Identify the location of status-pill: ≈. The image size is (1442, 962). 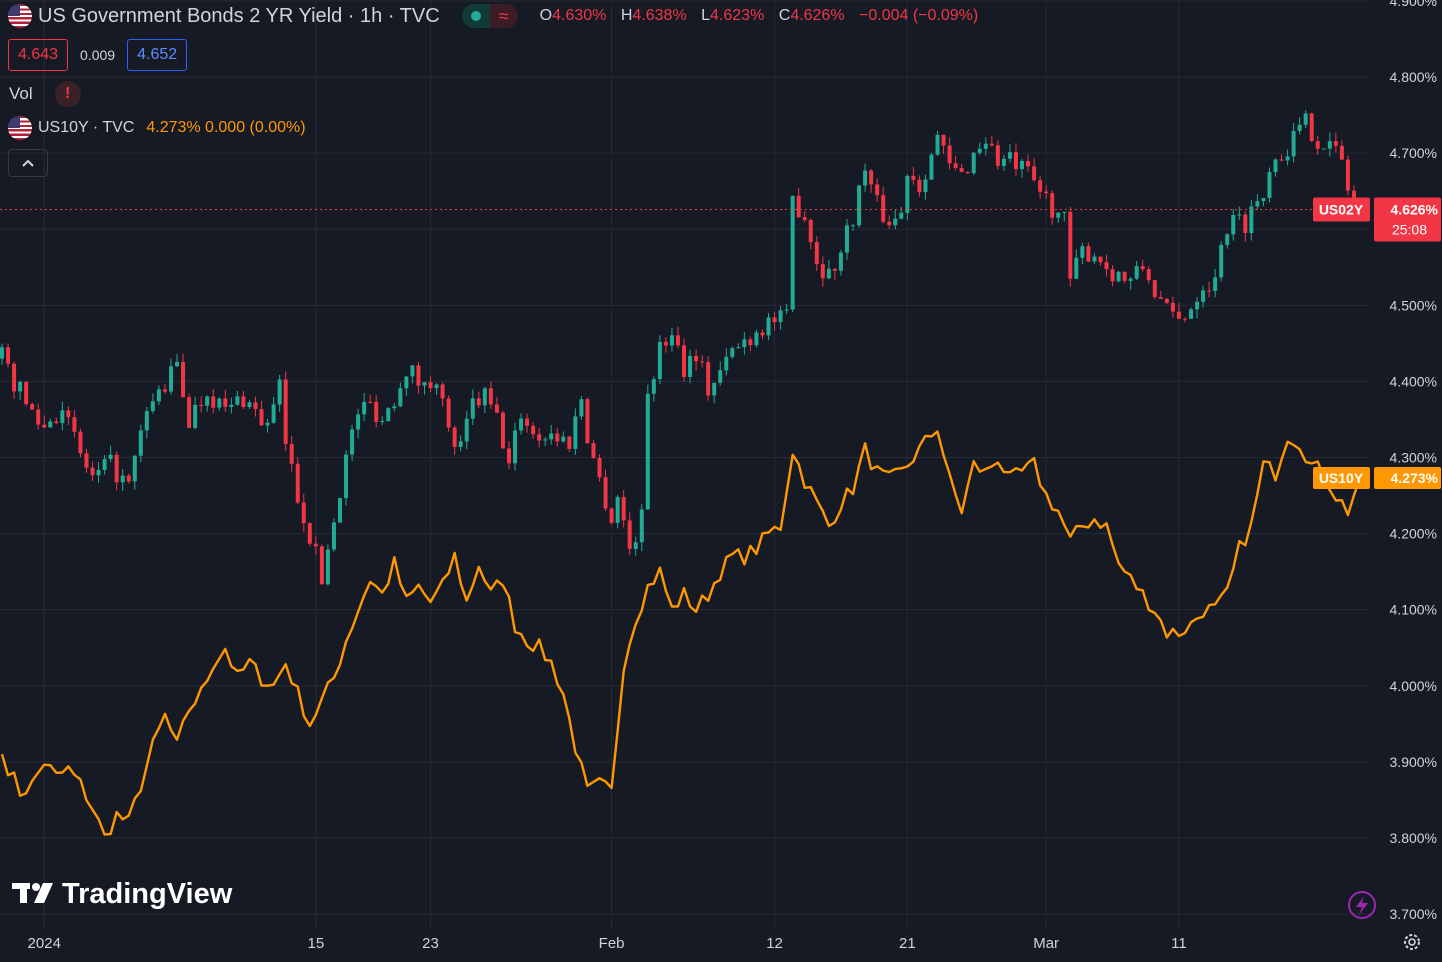
(489, 16).